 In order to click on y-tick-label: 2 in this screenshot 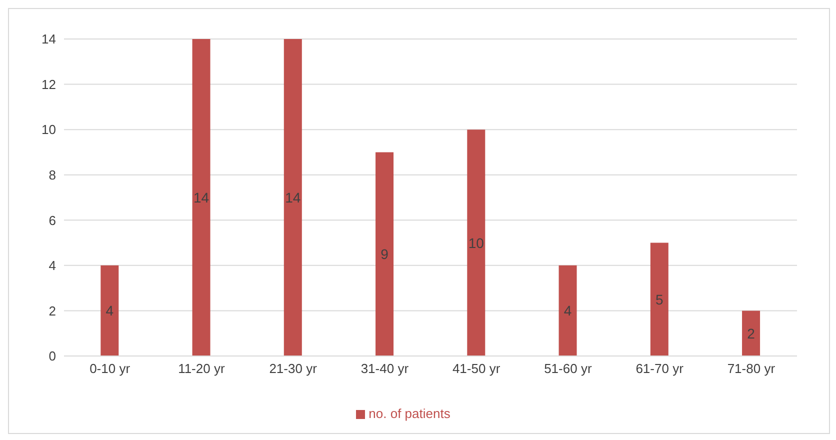, I will do `click(52, 310)`.